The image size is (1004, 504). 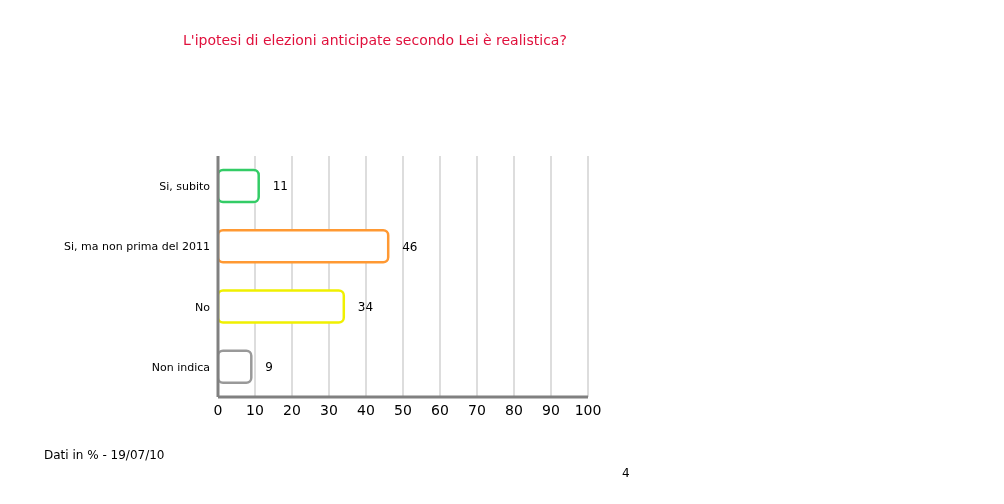 I want to click on data-label: 46, so click(x=410, y=246).